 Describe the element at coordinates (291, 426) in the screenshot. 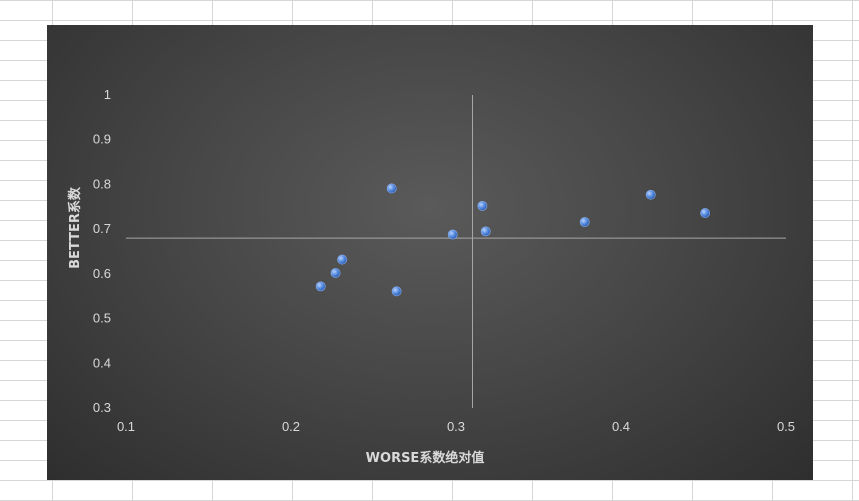

I see `x-tick-label: 0.2` at that location.